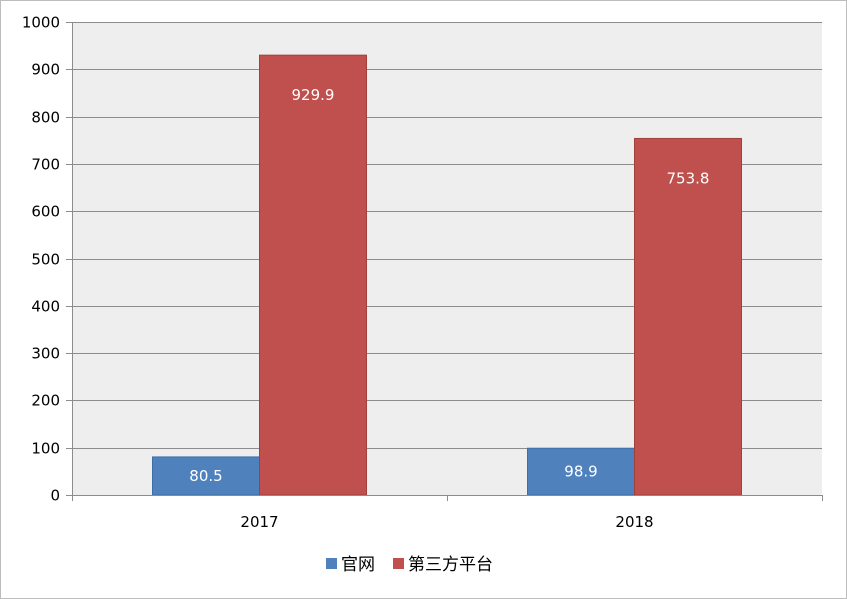 This screenshot has height=599, width=847. What do you see at coordinates (45, 118) in the screenshot?
I see `y-tick-label: 800` at bounding box center [45, 118].